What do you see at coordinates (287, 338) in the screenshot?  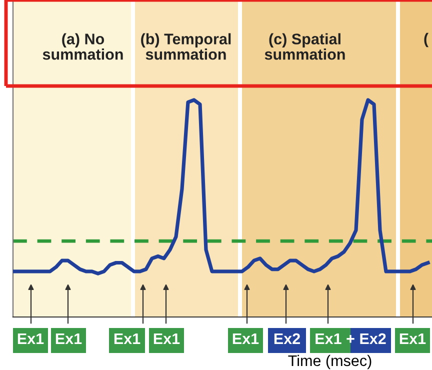 I see `text: Ex2` at bounding box center [287, 338].